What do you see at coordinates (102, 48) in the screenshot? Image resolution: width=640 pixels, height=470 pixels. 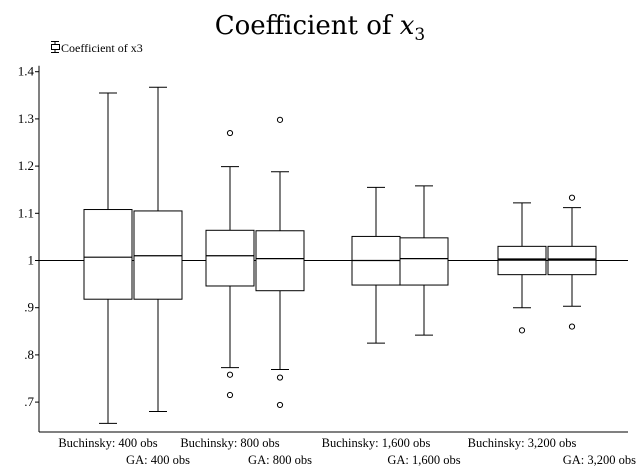 I see `legend-label: Coefficient of x3` at bounding box center [102, 48].